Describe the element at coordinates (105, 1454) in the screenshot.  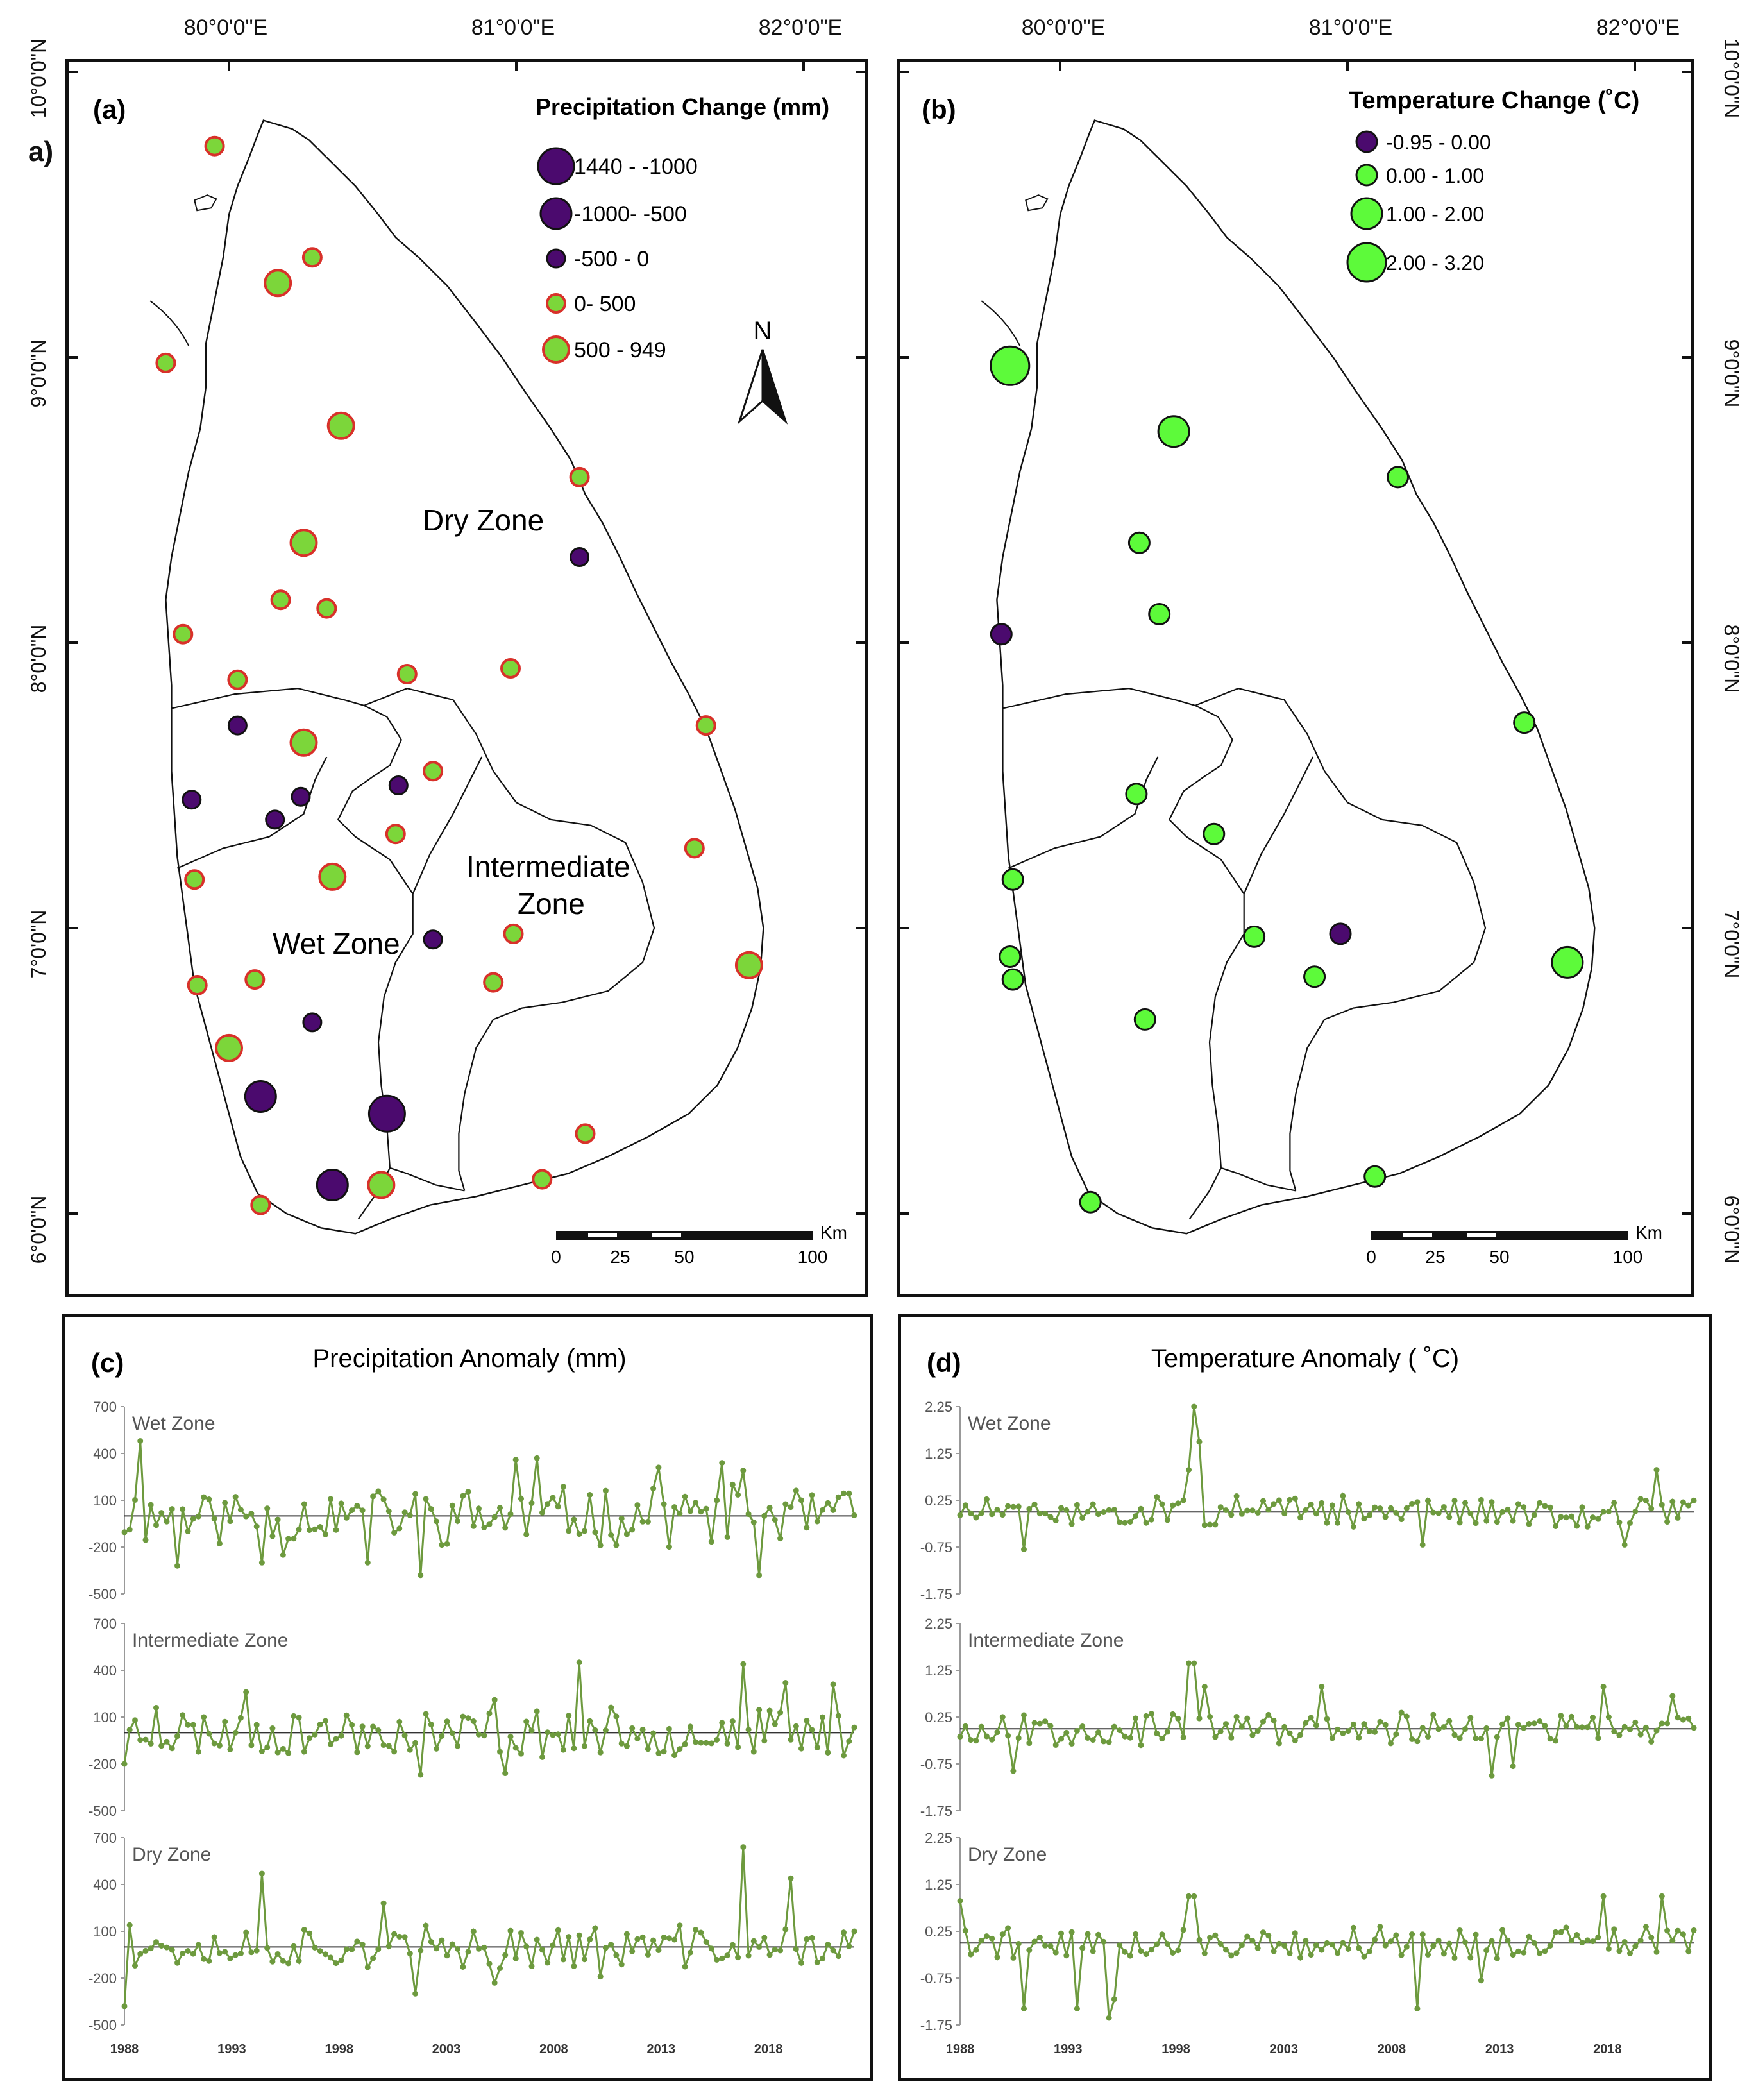
I see `y-tick-label: 400` at that location.